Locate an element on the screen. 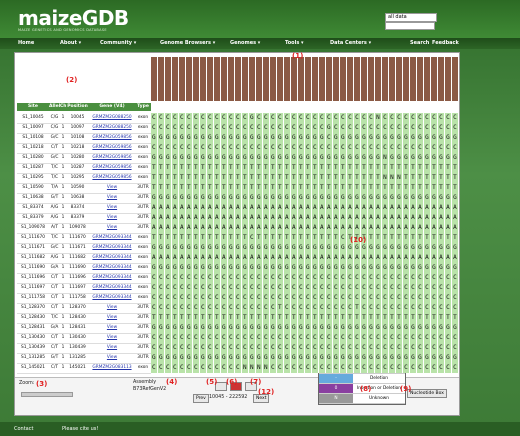 This screenshot has height=436, width=520. next-button: Next is located at coordinates (261, 398).